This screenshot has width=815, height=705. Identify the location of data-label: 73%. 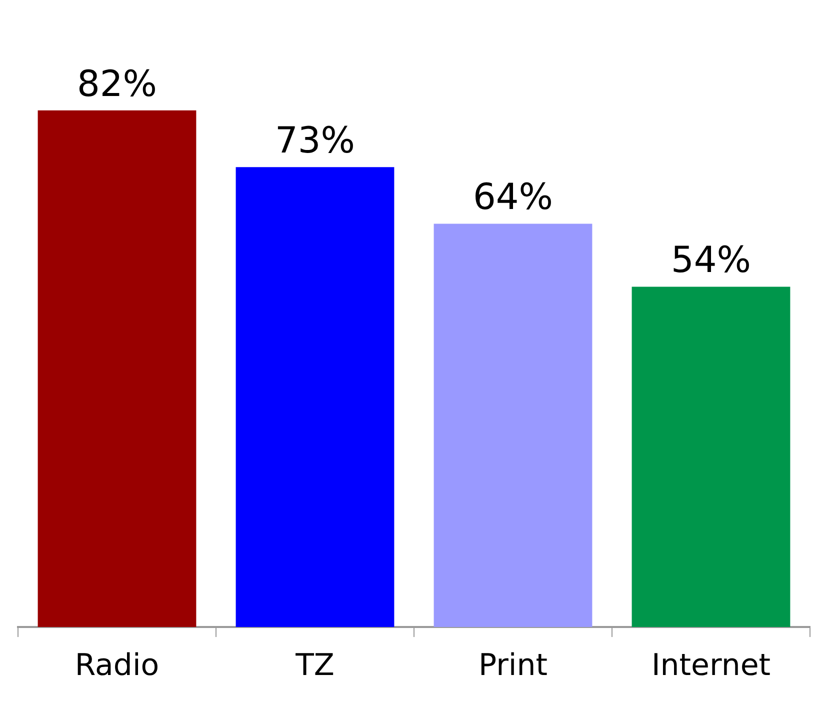
(315, 141).